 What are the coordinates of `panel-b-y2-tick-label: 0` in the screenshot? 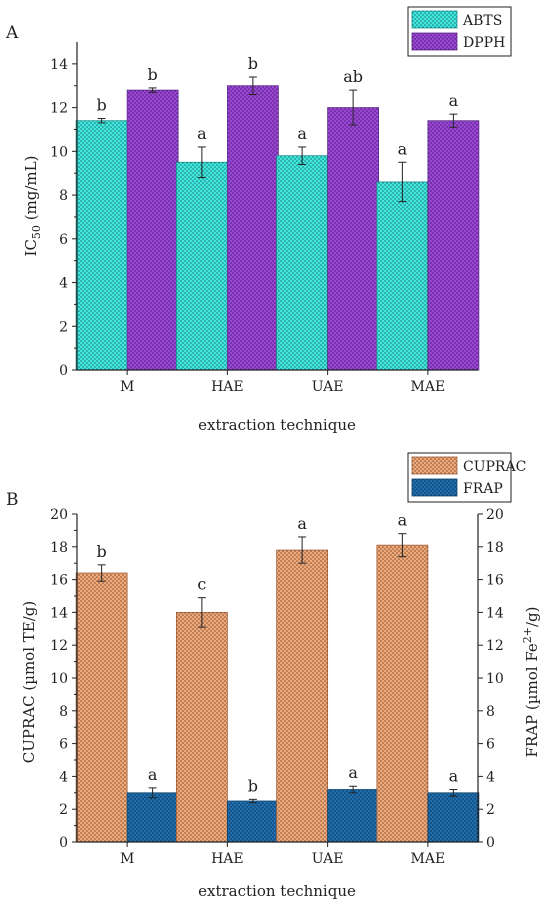 It's located at (490, 843).